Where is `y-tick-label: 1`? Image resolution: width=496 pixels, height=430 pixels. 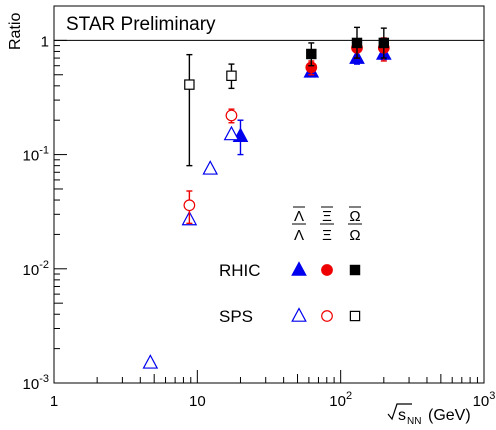 y-tick-label: 1 is located at coordinates (45, 41).